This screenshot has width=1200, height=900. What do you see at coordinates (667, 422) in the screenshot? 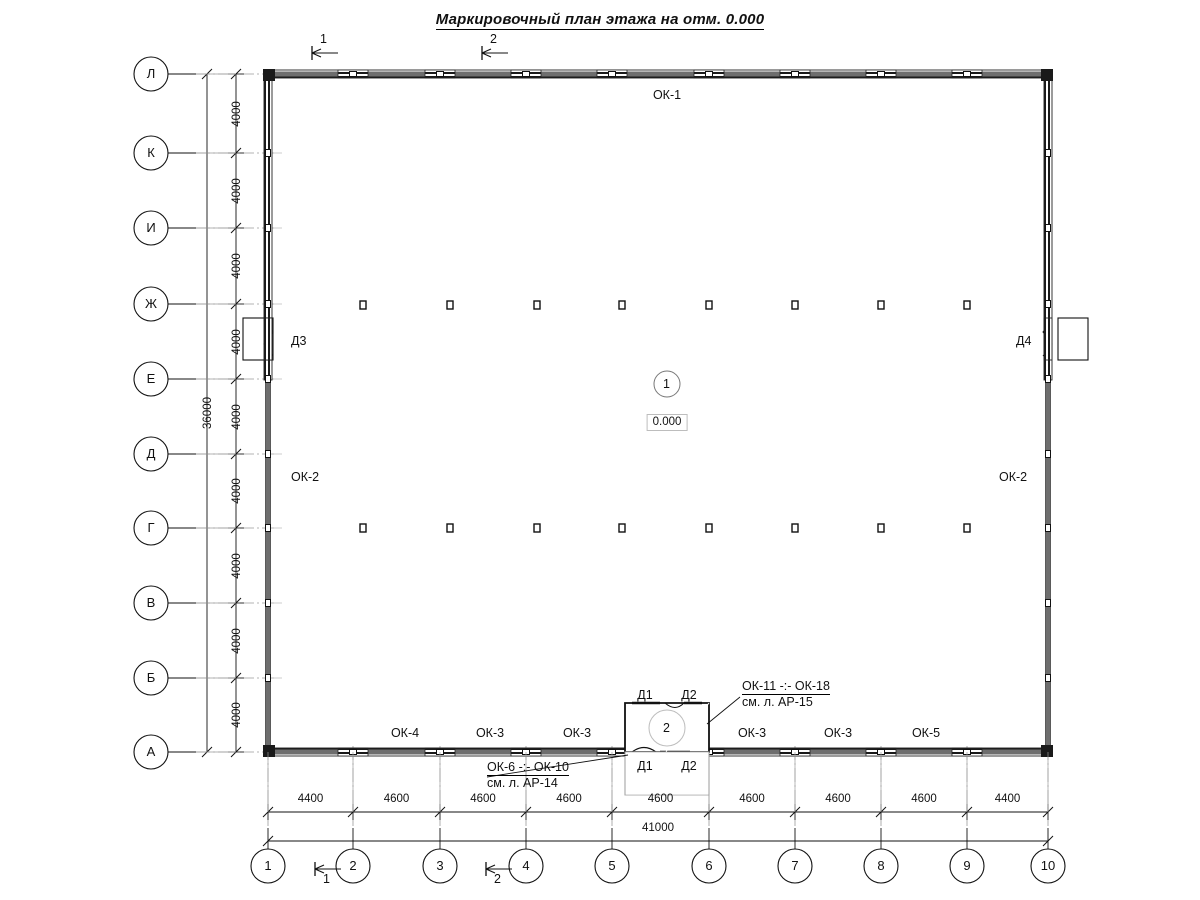
I see `elevation-value: 0.000` at bounding box center [667, 422].